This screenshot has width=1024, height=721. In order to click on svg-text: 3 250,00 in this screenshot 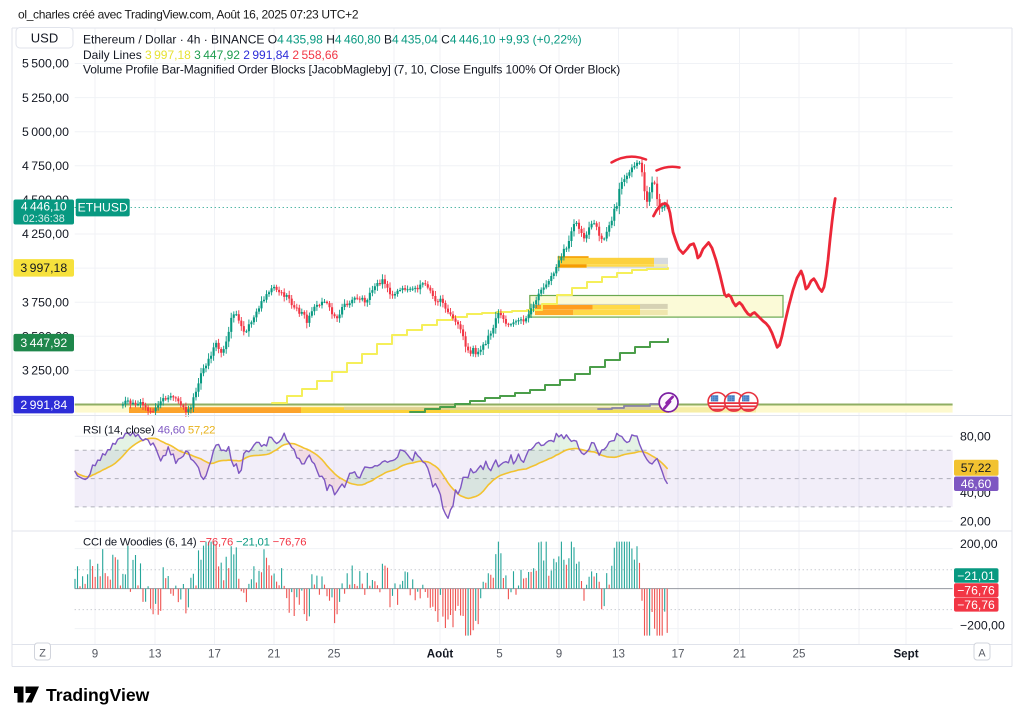, I will do `click(45, 371)`.